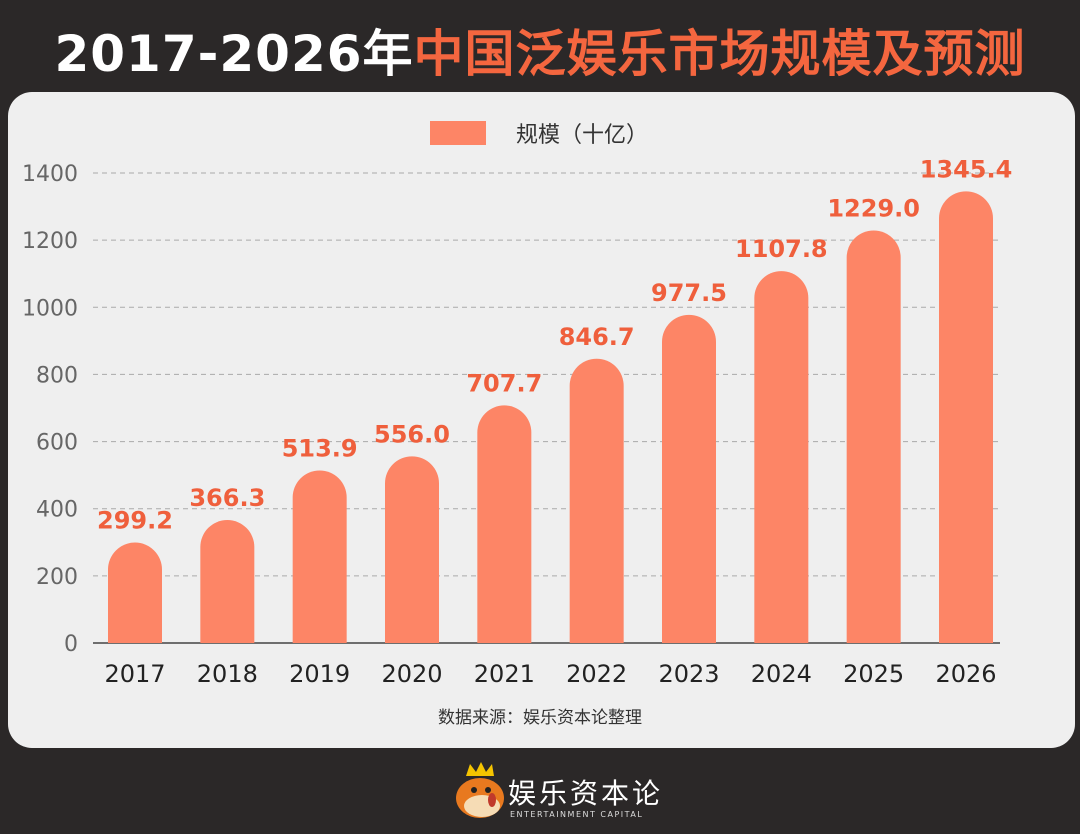  What do you see at coordinates (597, 337) in the screenshot?
I see `value-label-2022: 846.7` at bounding box center [597, 337].